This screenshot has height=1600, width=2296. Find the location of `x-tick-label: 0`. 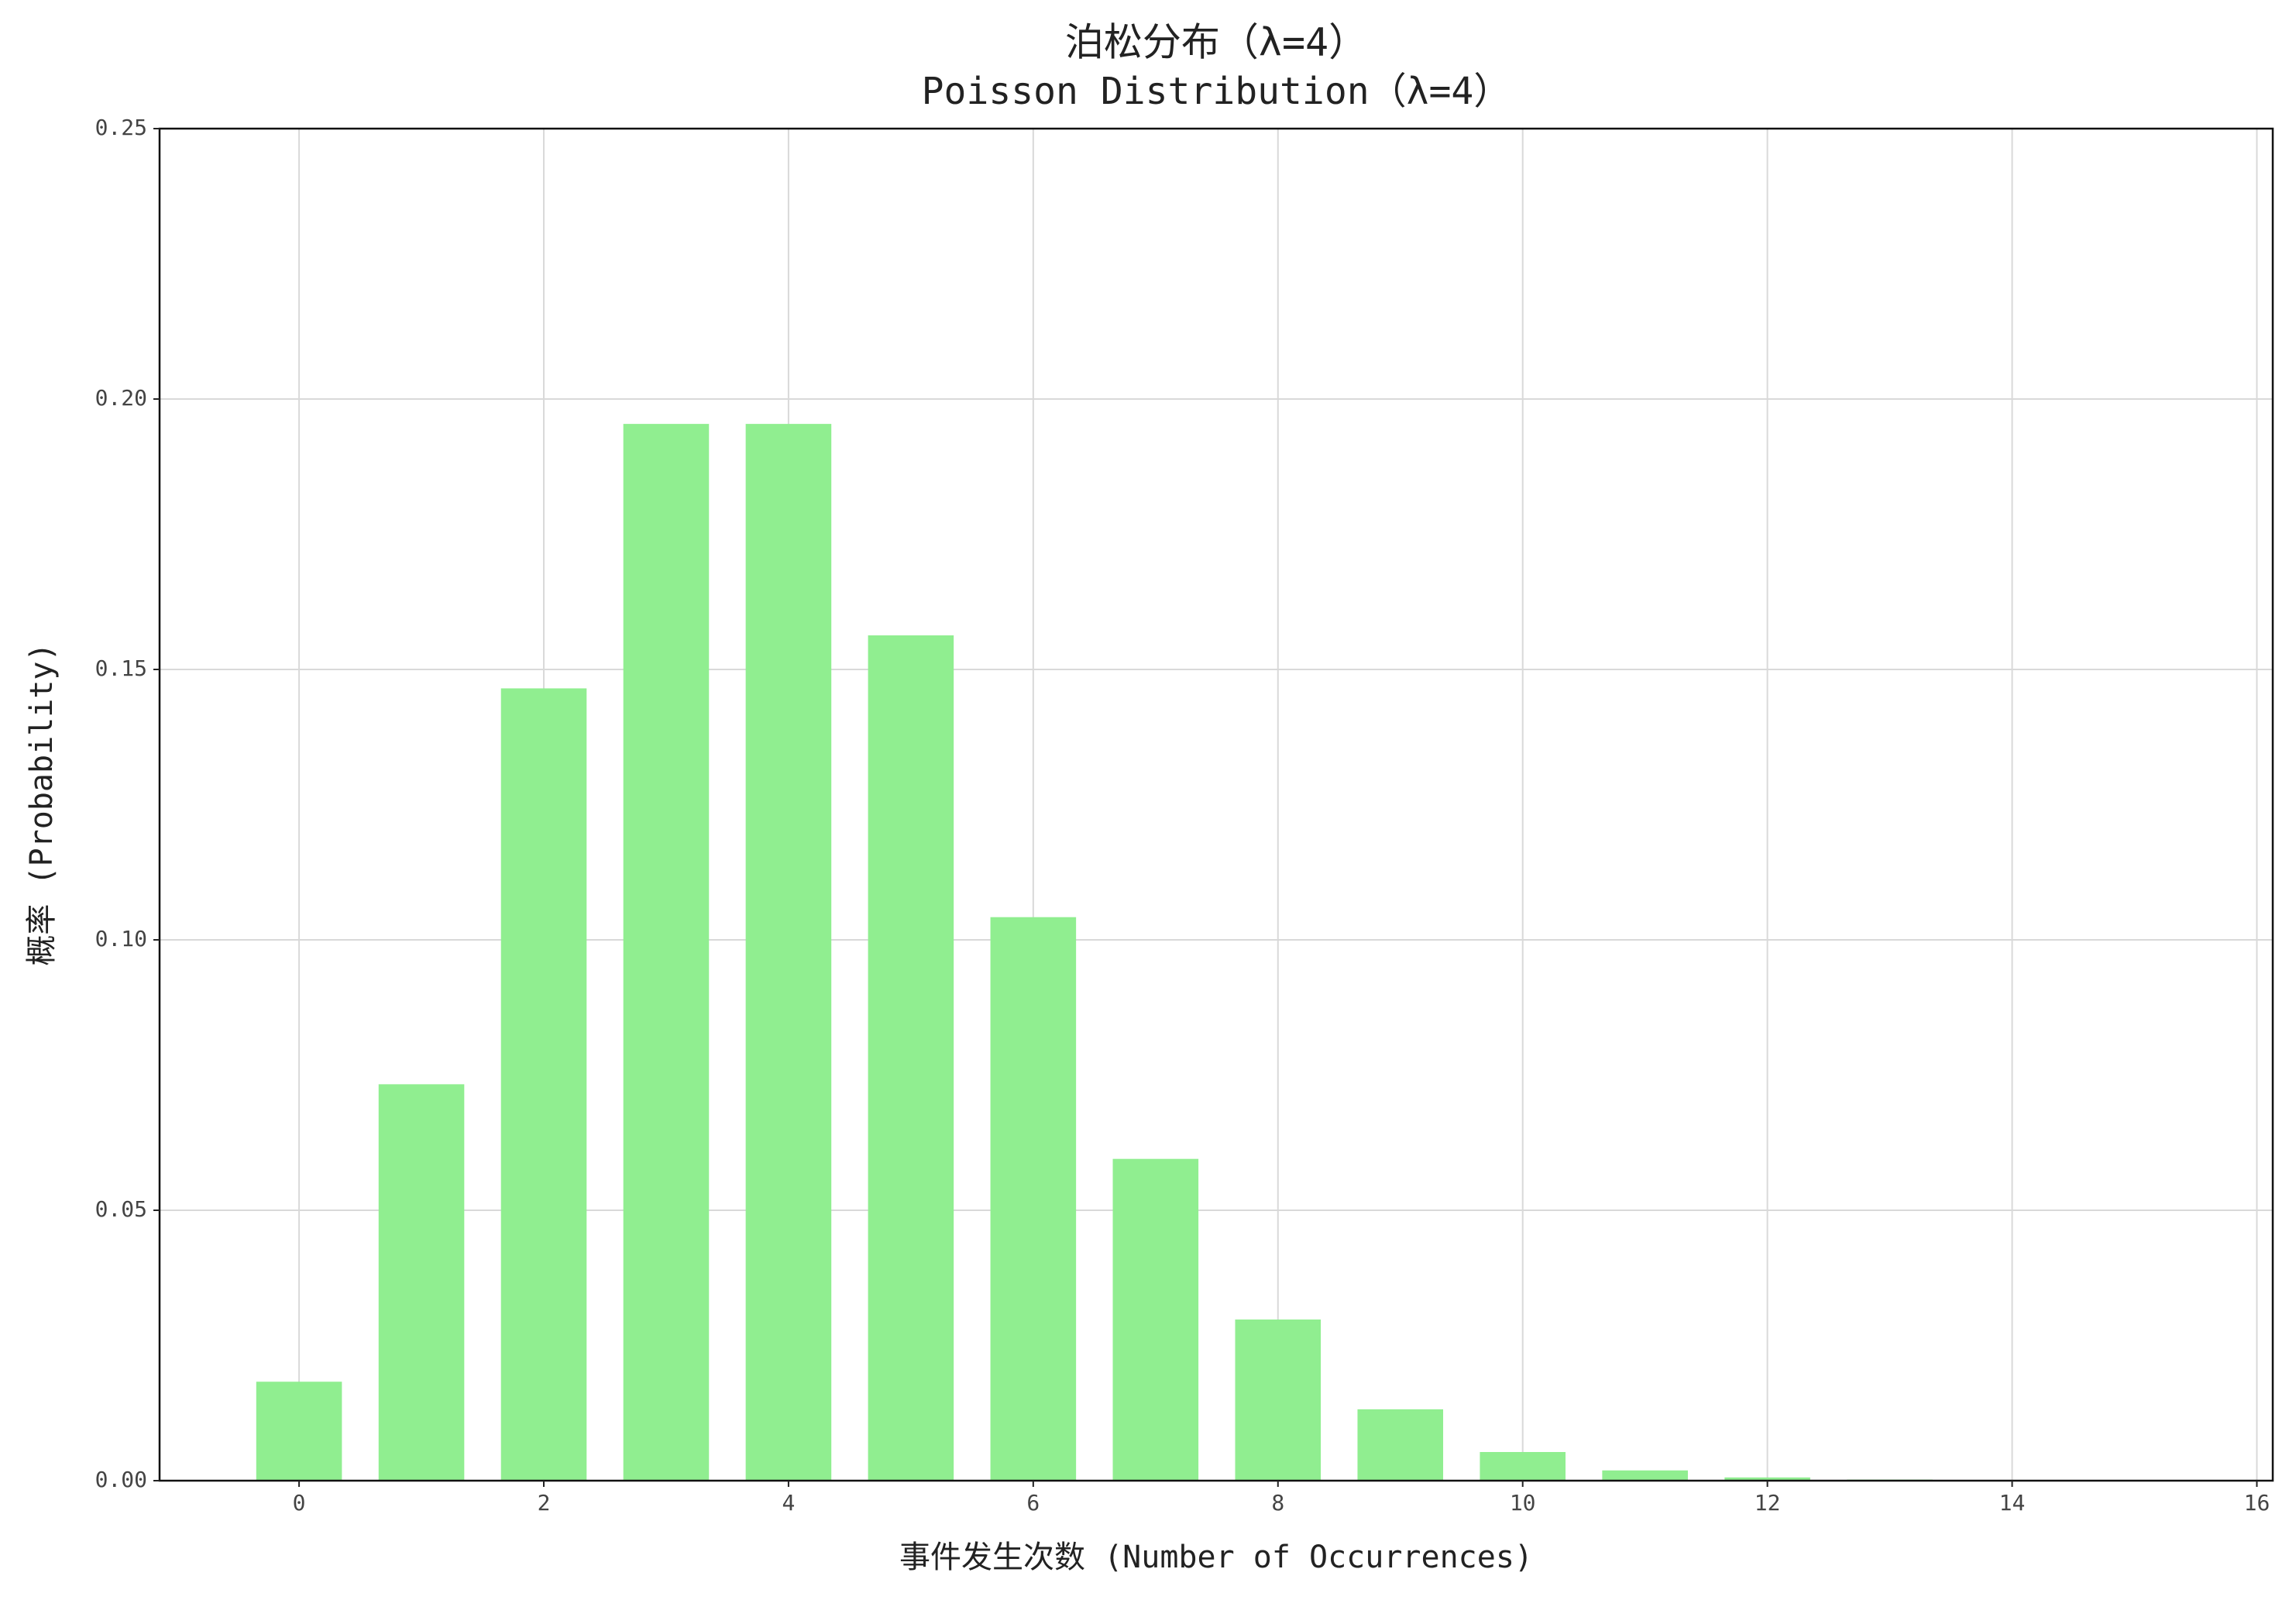

x-tick-label: 0 is located at coordinates (299, 1503).